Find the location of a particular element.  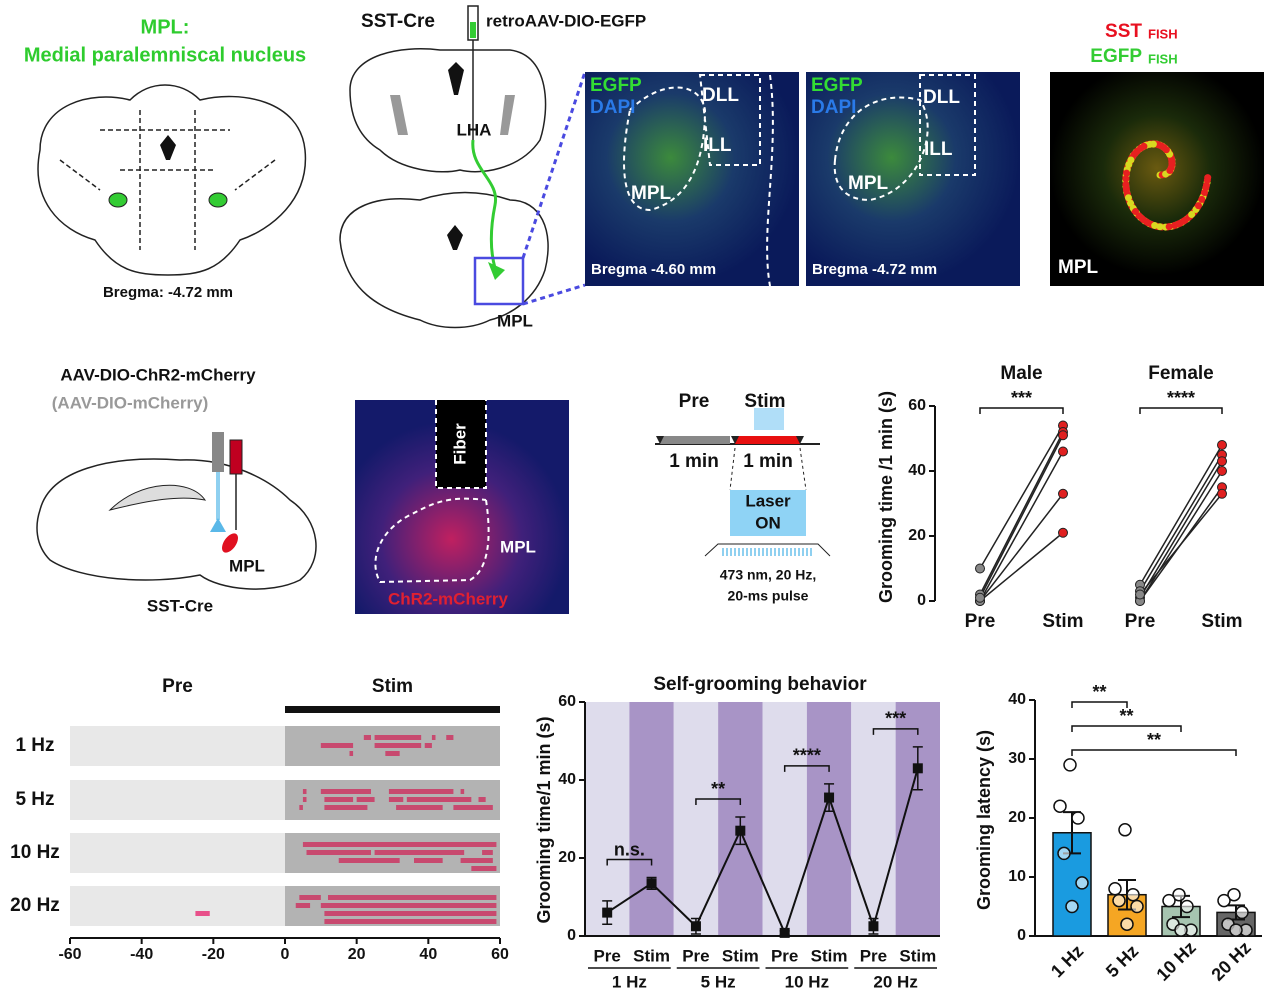

row-label: 20 Hz is located at coordinates (35, 905).